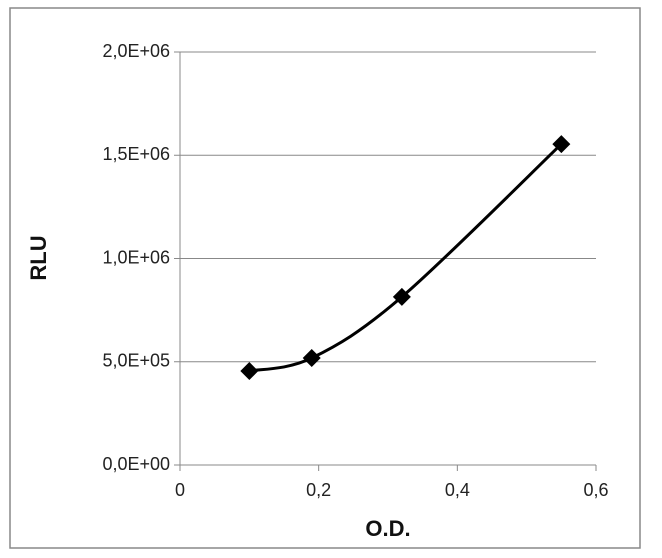 This screenshot has height=558, width=662. Describe the element at coordinates (180, 490) in the screenshot. I see `x-tick-label: 0` at that location.